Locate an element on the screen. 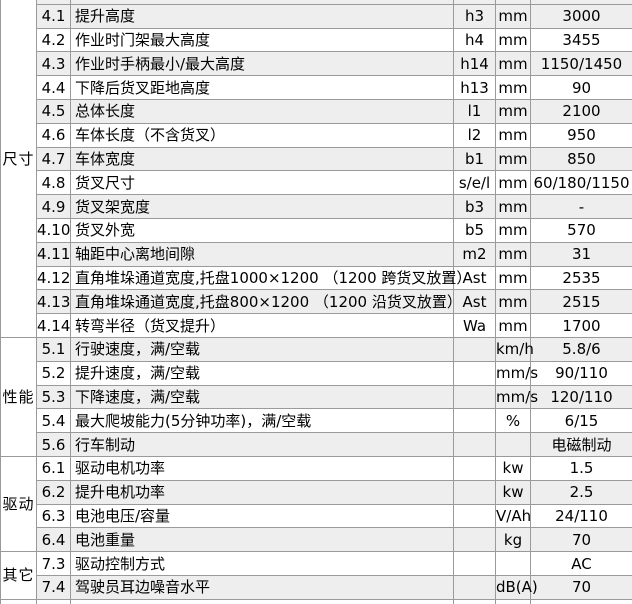 The width and height of the screenshot is (632, 604). cell-description: 行车制动 is located at coordinates (262, 444).